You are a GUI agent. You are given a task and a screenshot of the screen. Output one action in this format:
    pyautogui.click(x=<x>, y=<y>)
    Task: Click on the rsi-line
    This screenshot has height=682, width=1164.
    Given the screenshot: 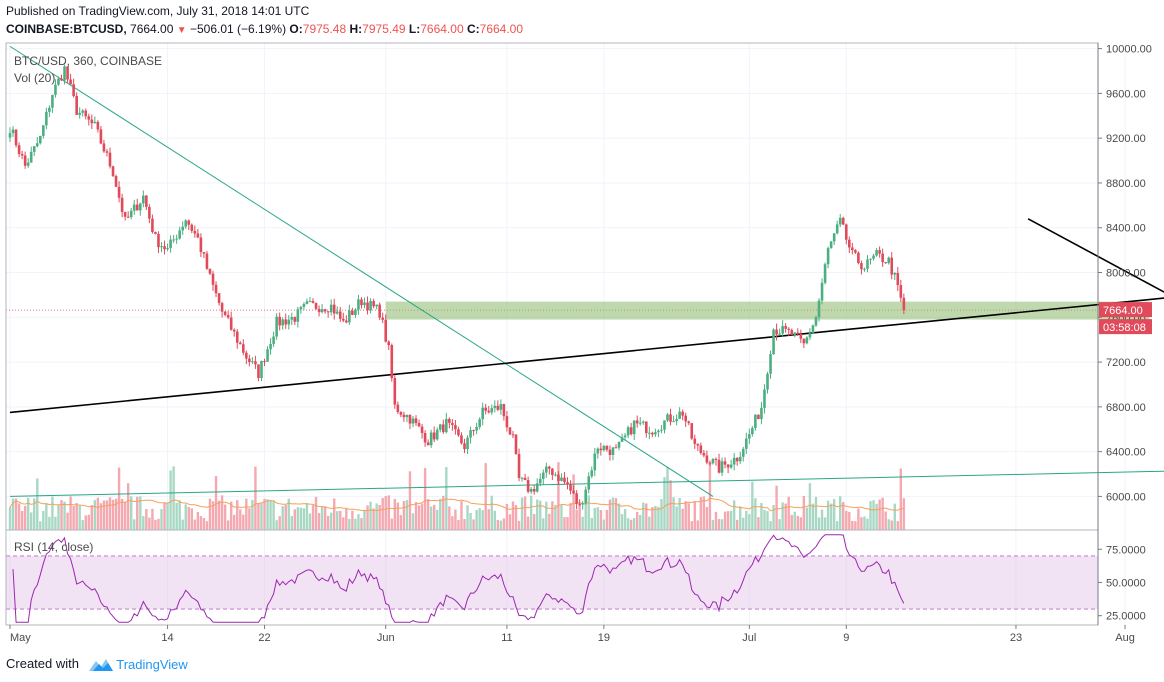 What is the action you would take?
    pyautogui.click(x=458, y=578)
    